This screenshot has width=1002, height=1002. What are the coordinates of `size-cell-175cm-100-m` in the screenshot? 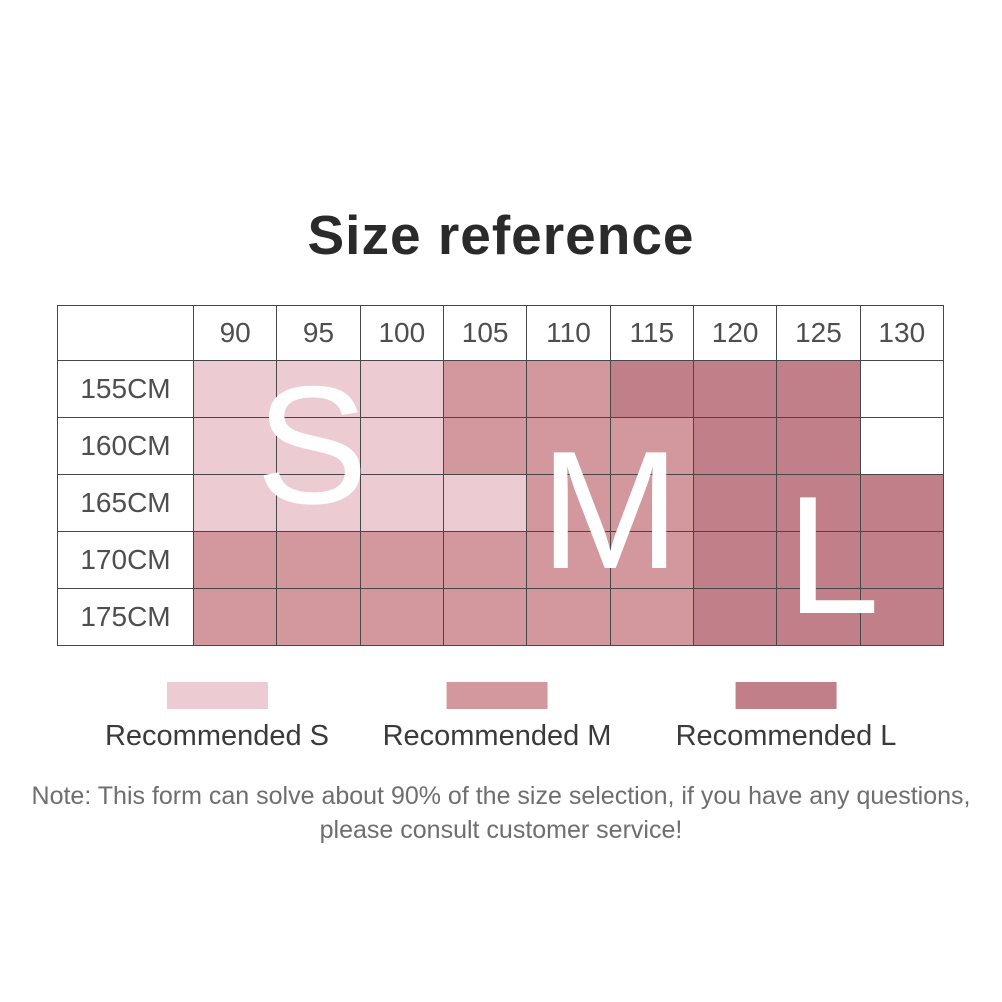 It's located at (401, 617).